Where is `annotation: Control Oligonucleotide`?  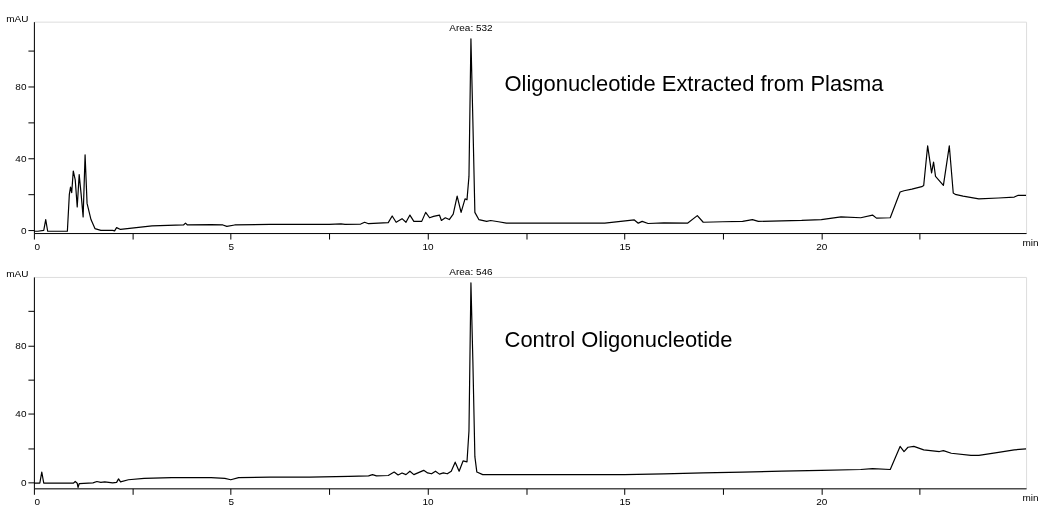 annotation: Control Oligonucleotide is located at coordinates (618, 339).